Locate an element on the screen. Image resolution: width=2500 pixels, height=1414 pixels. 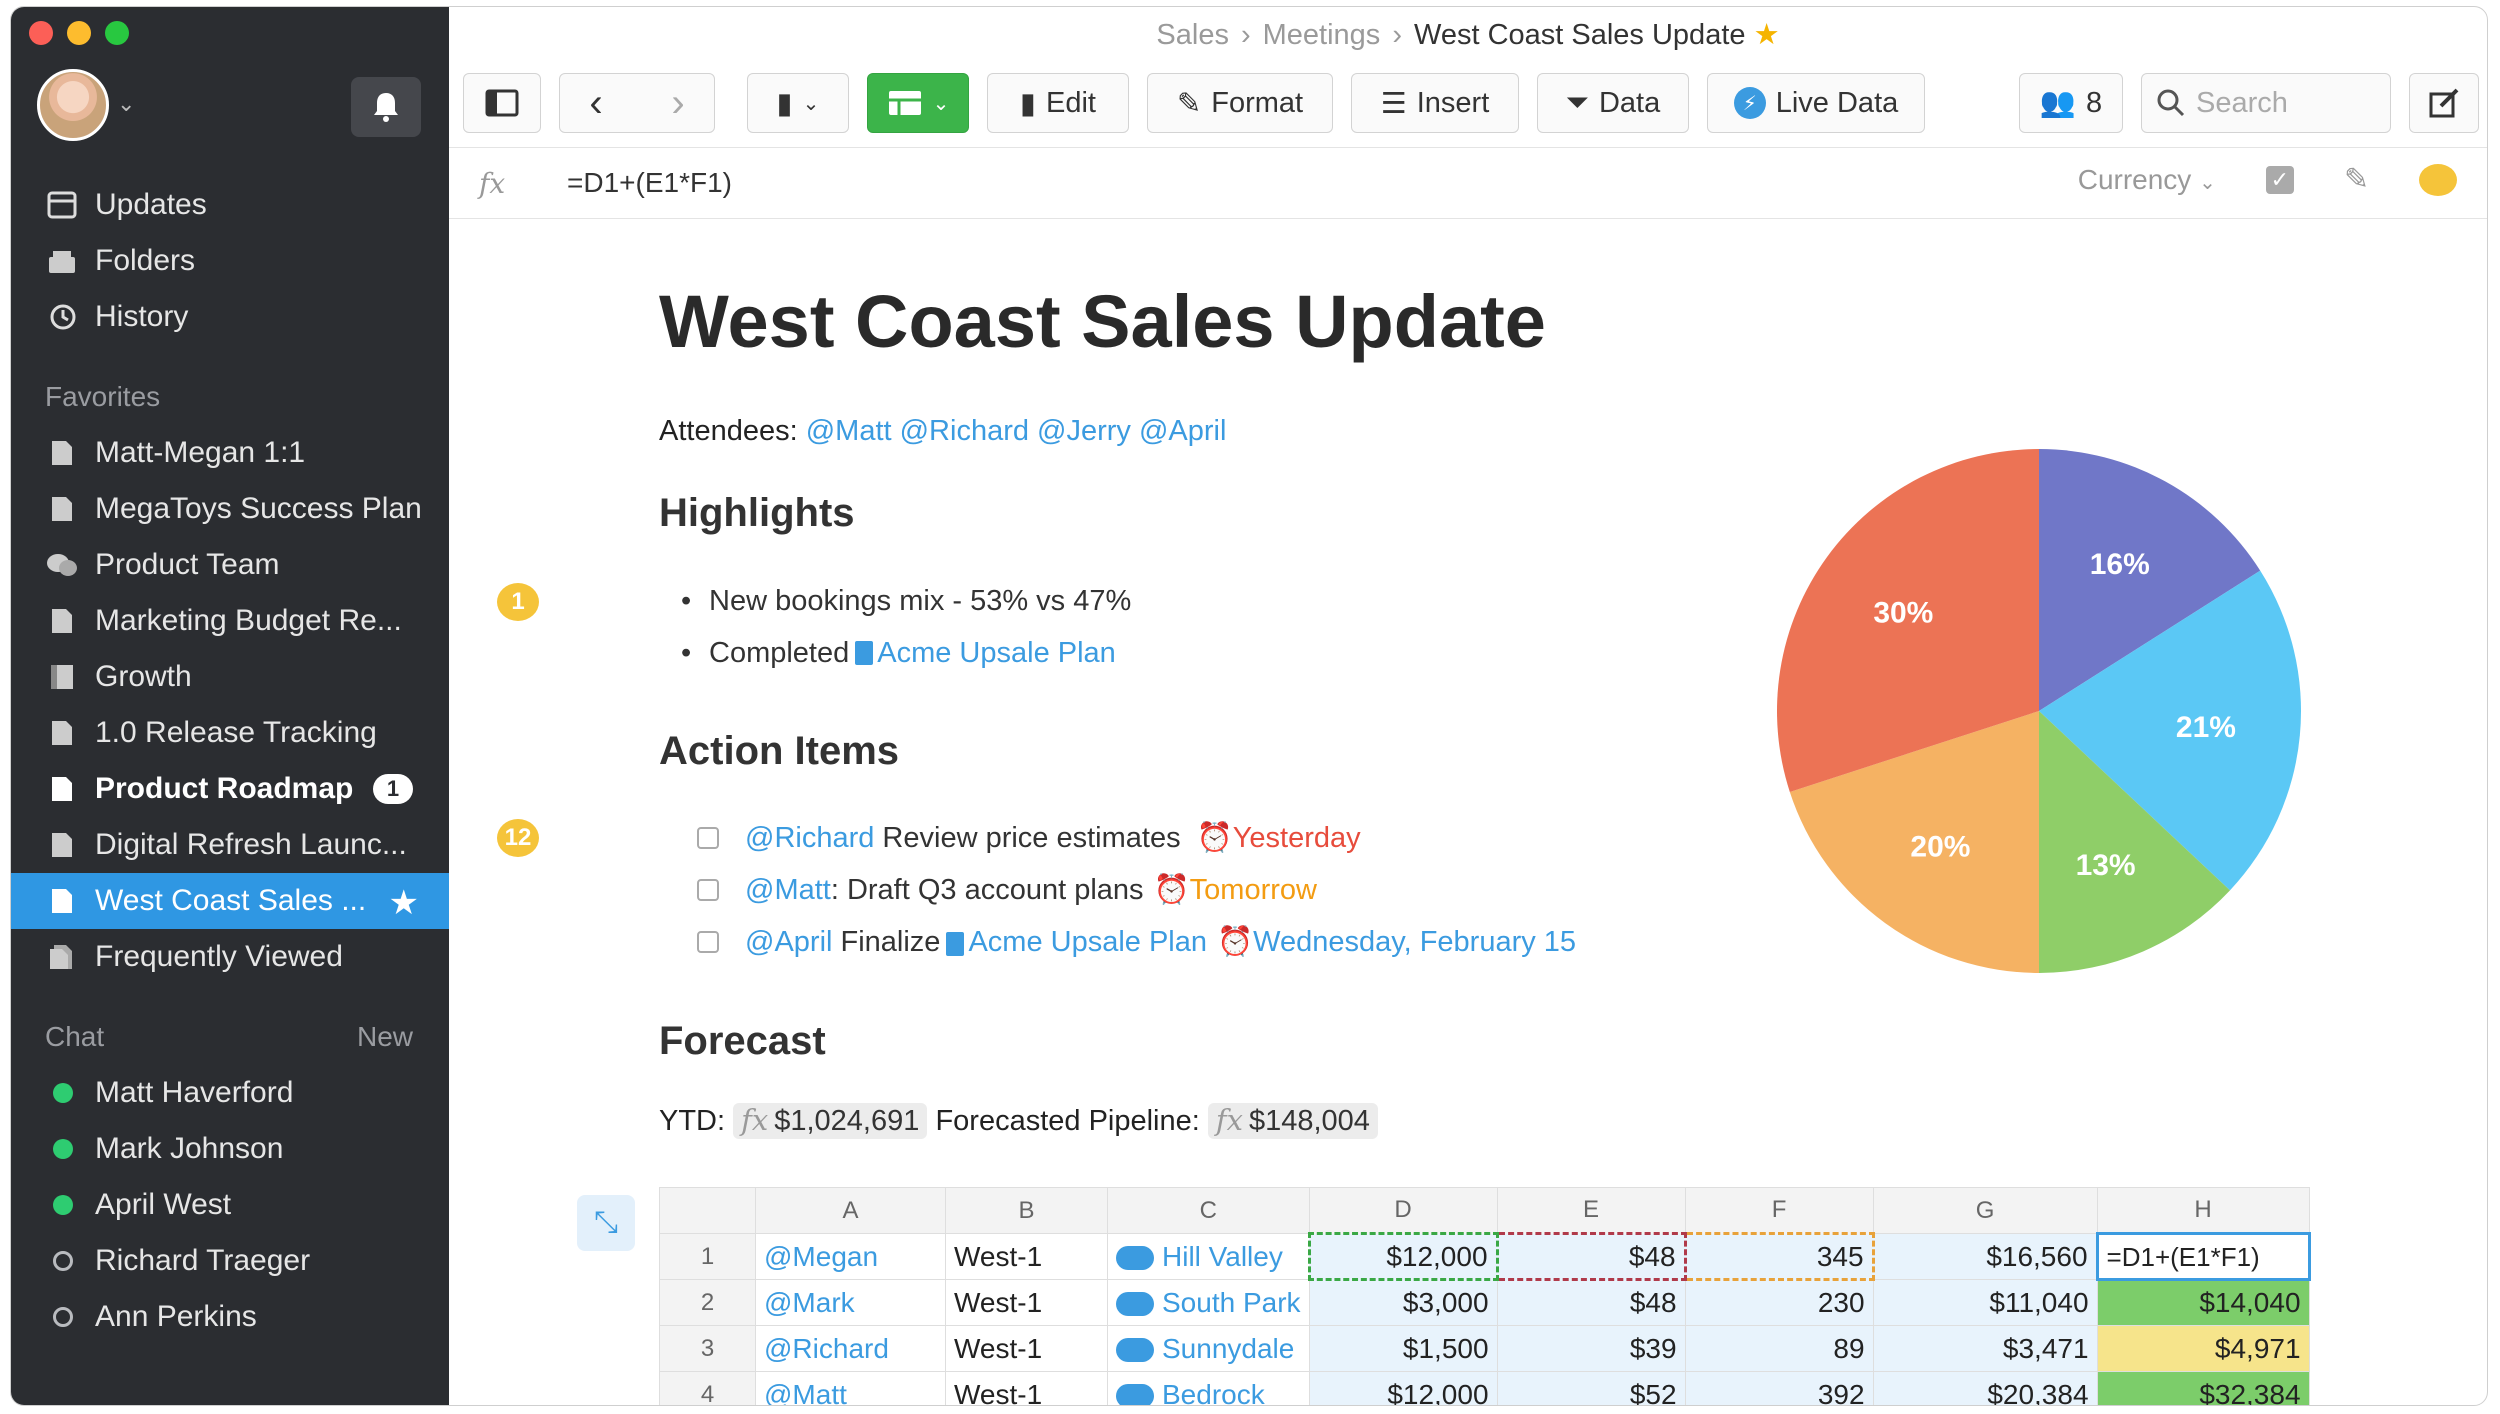
table-cell: @Richard is located at coordinates (850, 1348).